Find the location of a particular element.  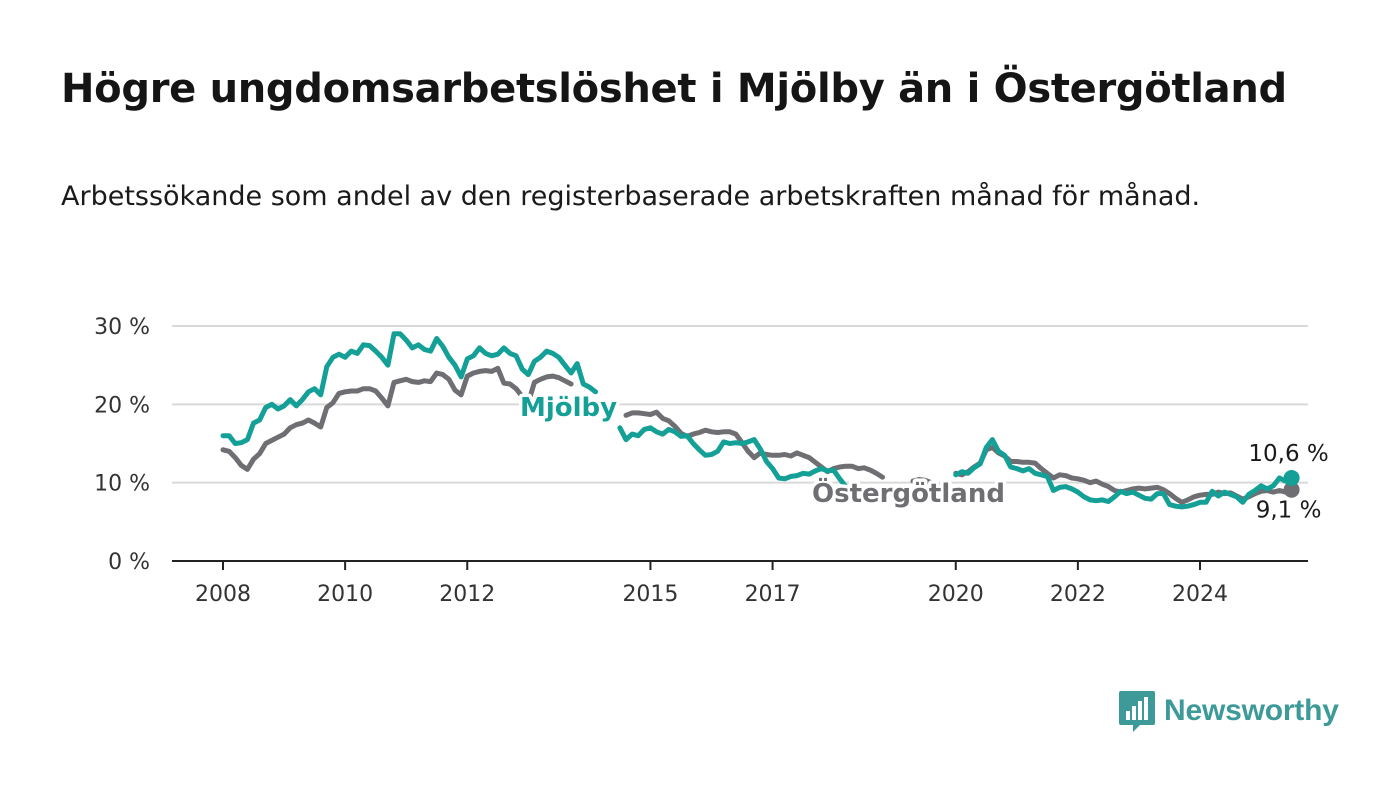

series-line-östergötland is located at coordinates (757, 435).